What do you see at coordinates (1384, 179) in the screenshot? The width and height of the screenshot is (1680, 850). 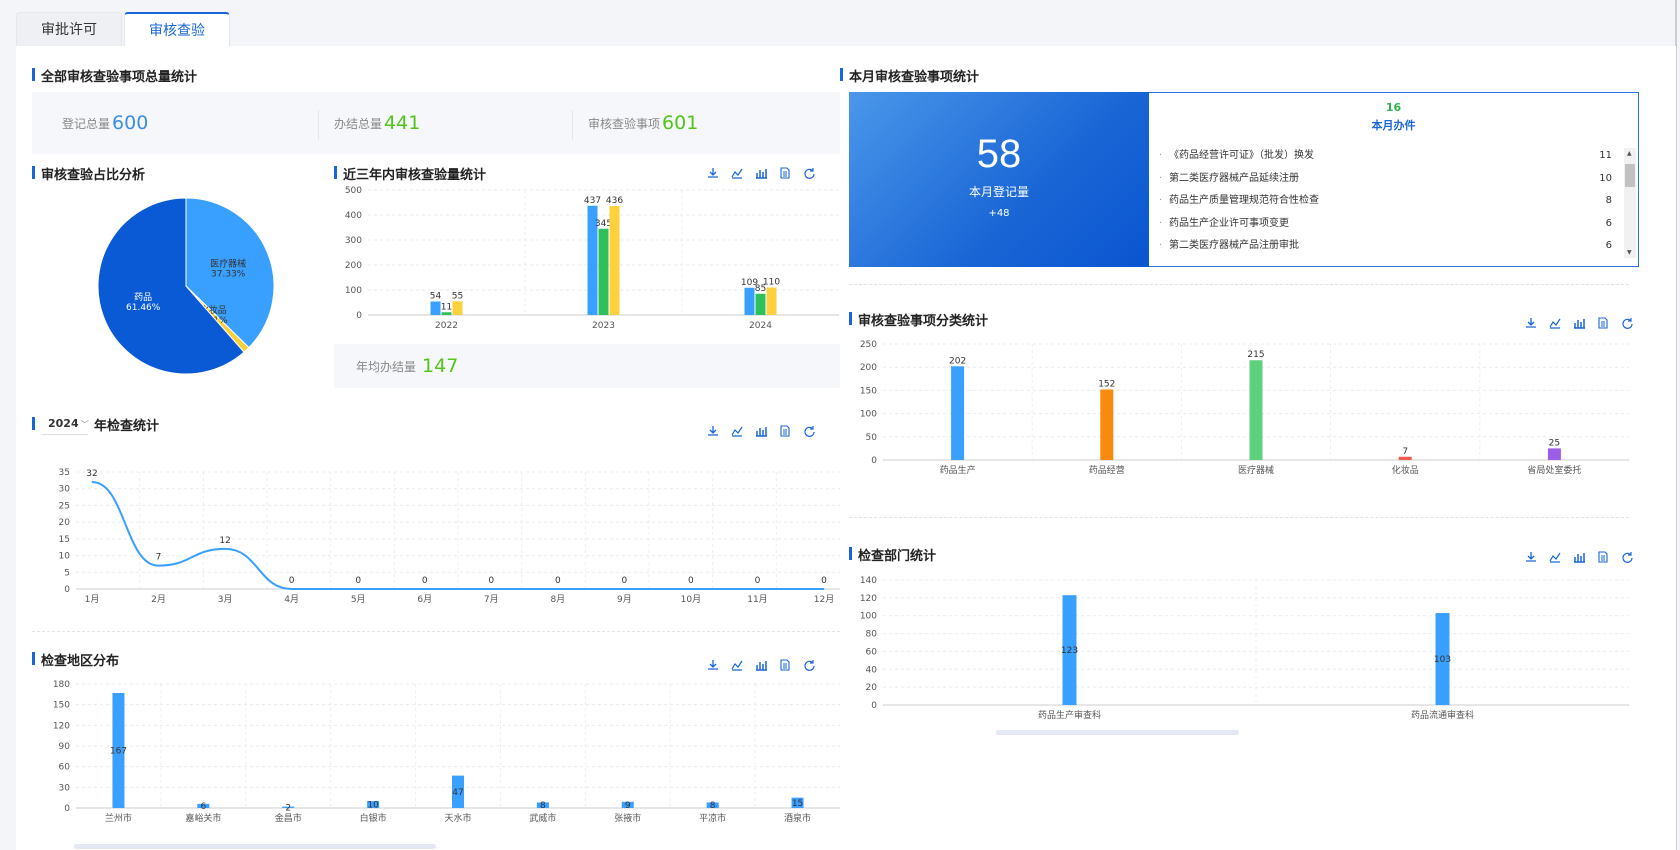 I see `list-item: 第二类医疗器械产品延续注册 10` at bounding box center [1384, 179].